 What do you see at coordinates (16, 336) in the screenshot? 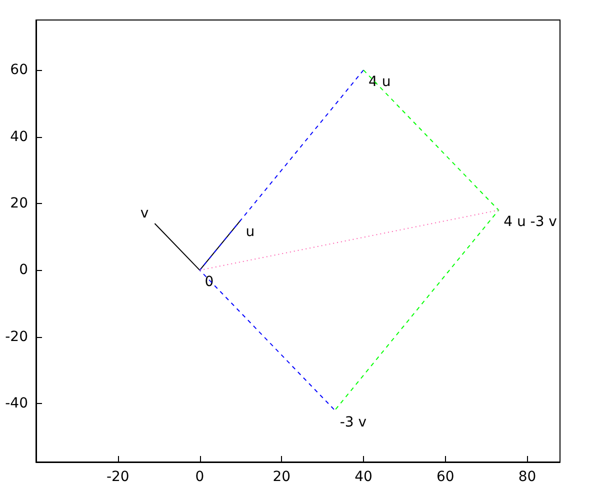
I see `y-tick-label: -20` at bounding box center [16, 336].